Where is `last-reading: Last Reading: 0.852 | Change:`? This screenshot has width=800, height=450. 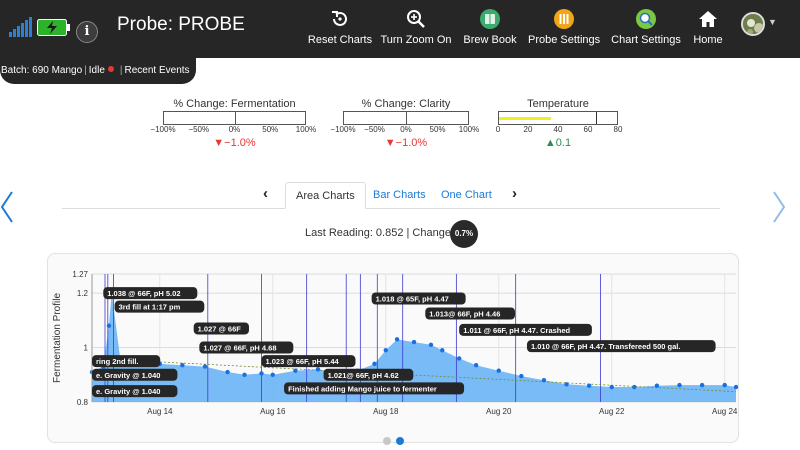
last-reading: Last Reading: 0.852 | Change: is located at coordinates (380, 233).